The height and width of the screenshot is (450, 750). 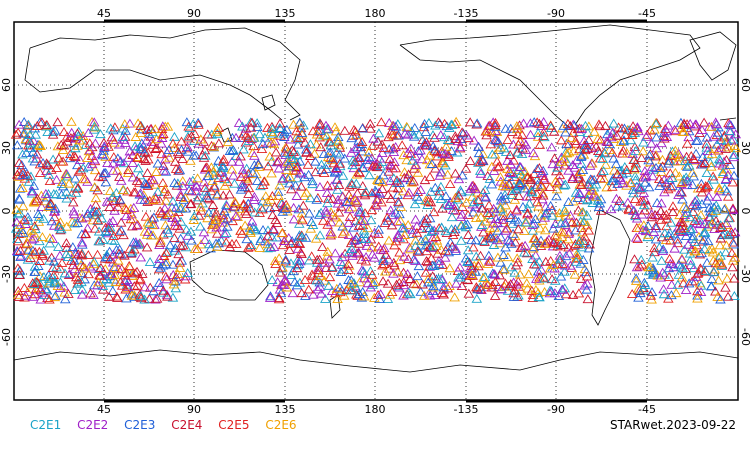 I want to click on legend-item-c2e6: C2E6, so click(x=281, y=425).